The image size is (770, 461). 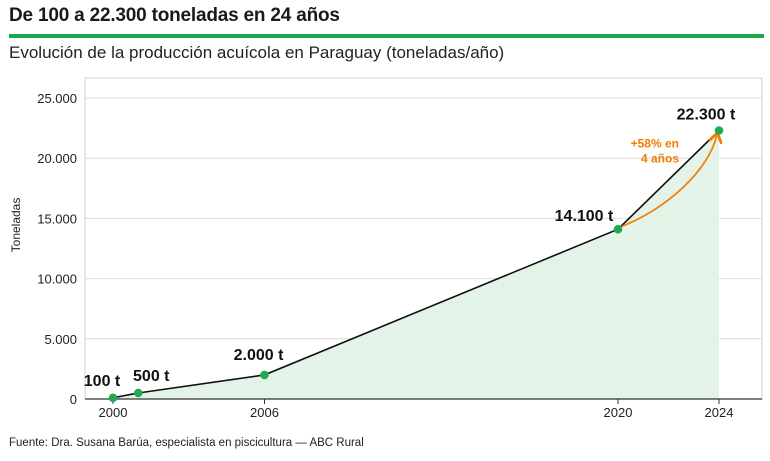 What do you see at coordinates (386, 36) in the screenshot?
I see `title-rule` at bounding box center [386, 36].